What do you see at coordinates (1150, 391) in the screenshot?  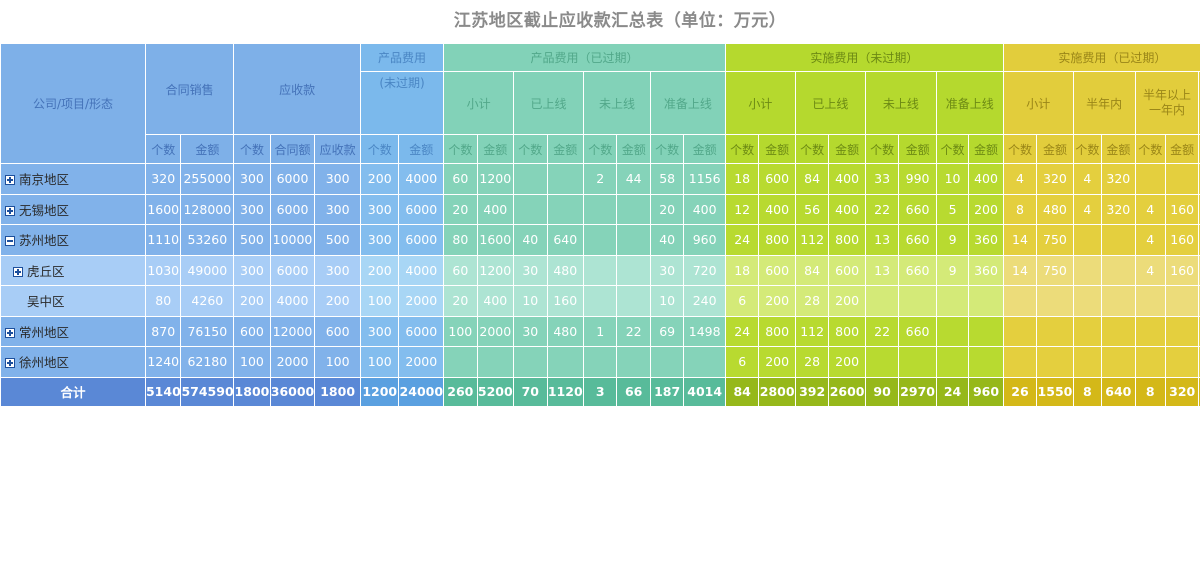 I see `total-cell: 8` at bounding box center [1150, 391].